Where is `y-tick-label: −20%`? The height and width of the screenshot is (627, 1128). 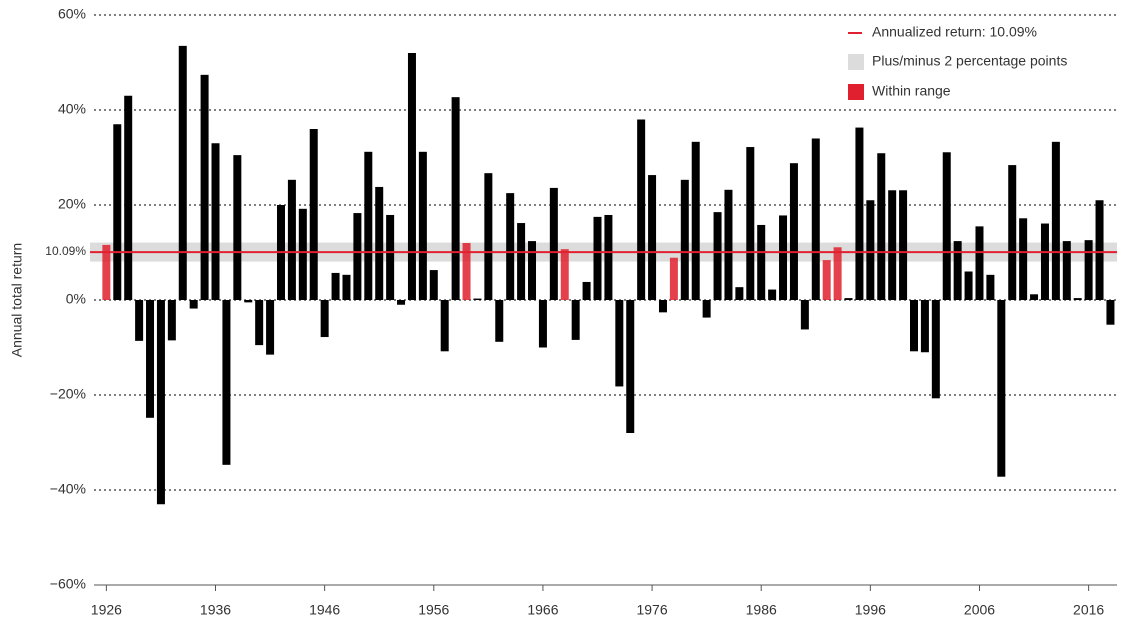
y-tick-label: −20% is located at coordinates (68, 394).